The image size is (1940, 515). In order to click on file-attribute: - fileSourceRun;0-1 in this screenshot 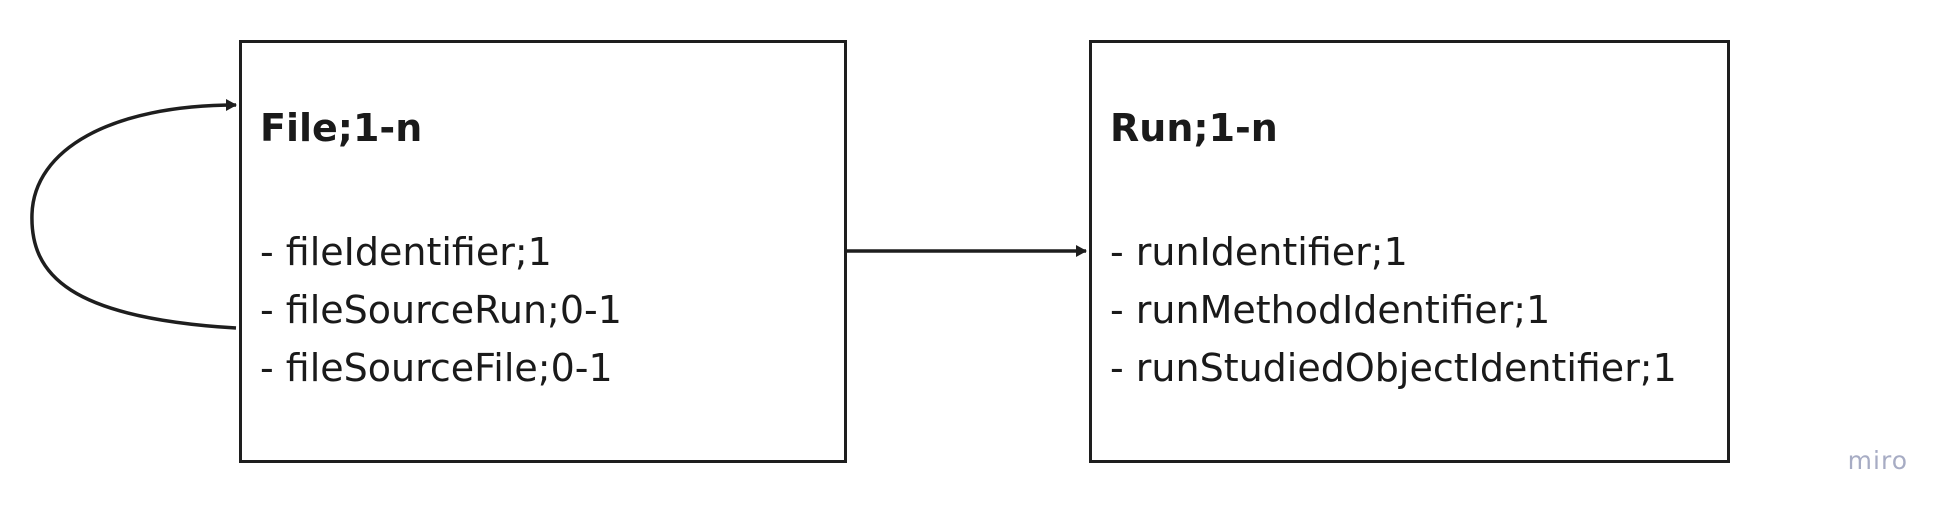, I will do `click(441, 310)`.